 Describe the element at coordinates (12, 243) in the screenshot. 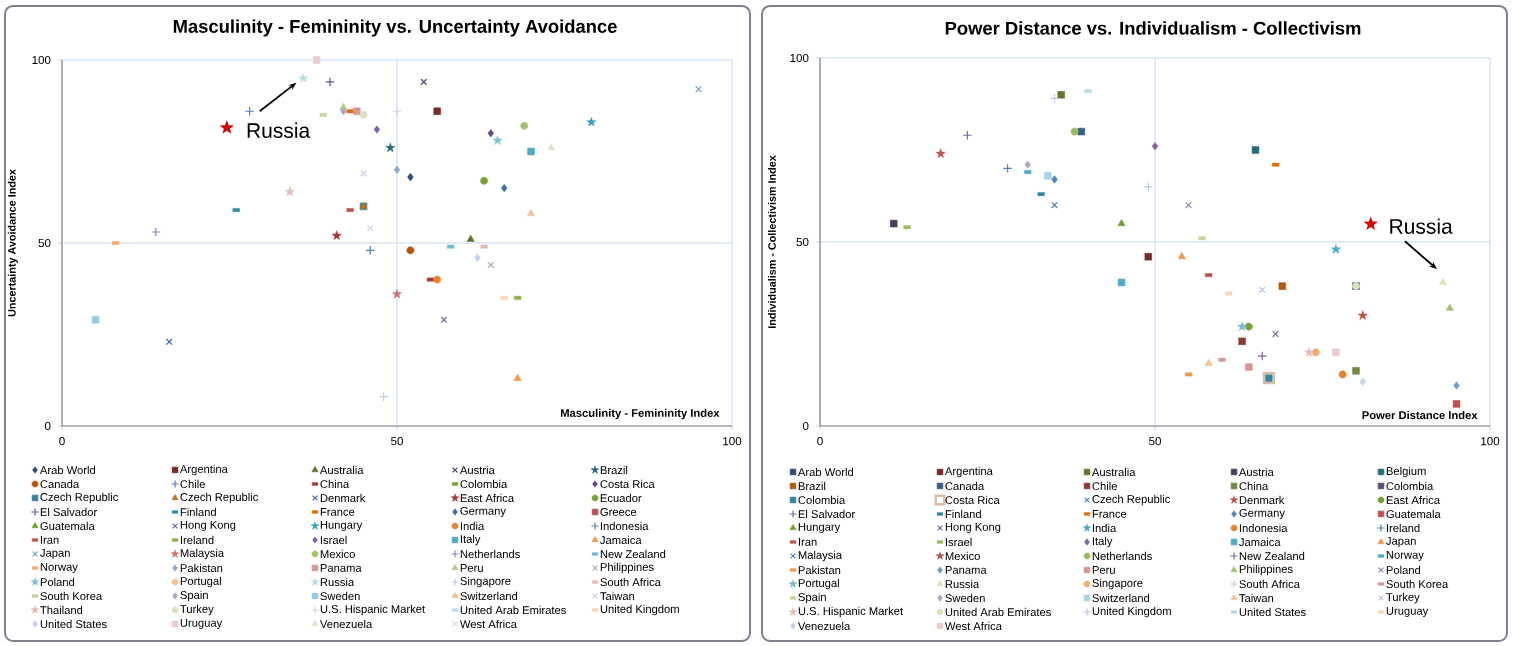

I see `y-axis-title: Uncertainty Avoidance Index` at that location.